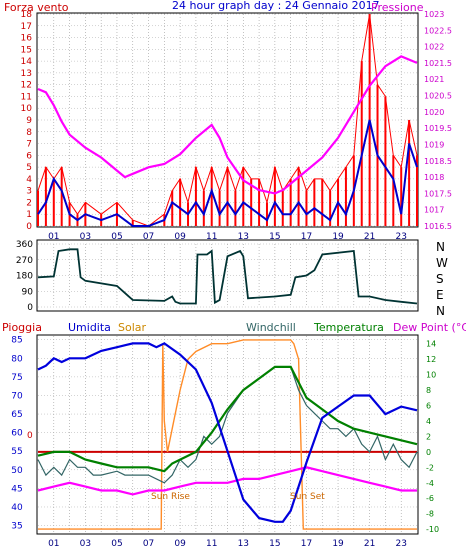 Image resolution: width=466 pixels, height=555 pixels. Describe the element at coordinates (17, 508) in the screenshot. I see `humidity-tick-label: 40` at that location.